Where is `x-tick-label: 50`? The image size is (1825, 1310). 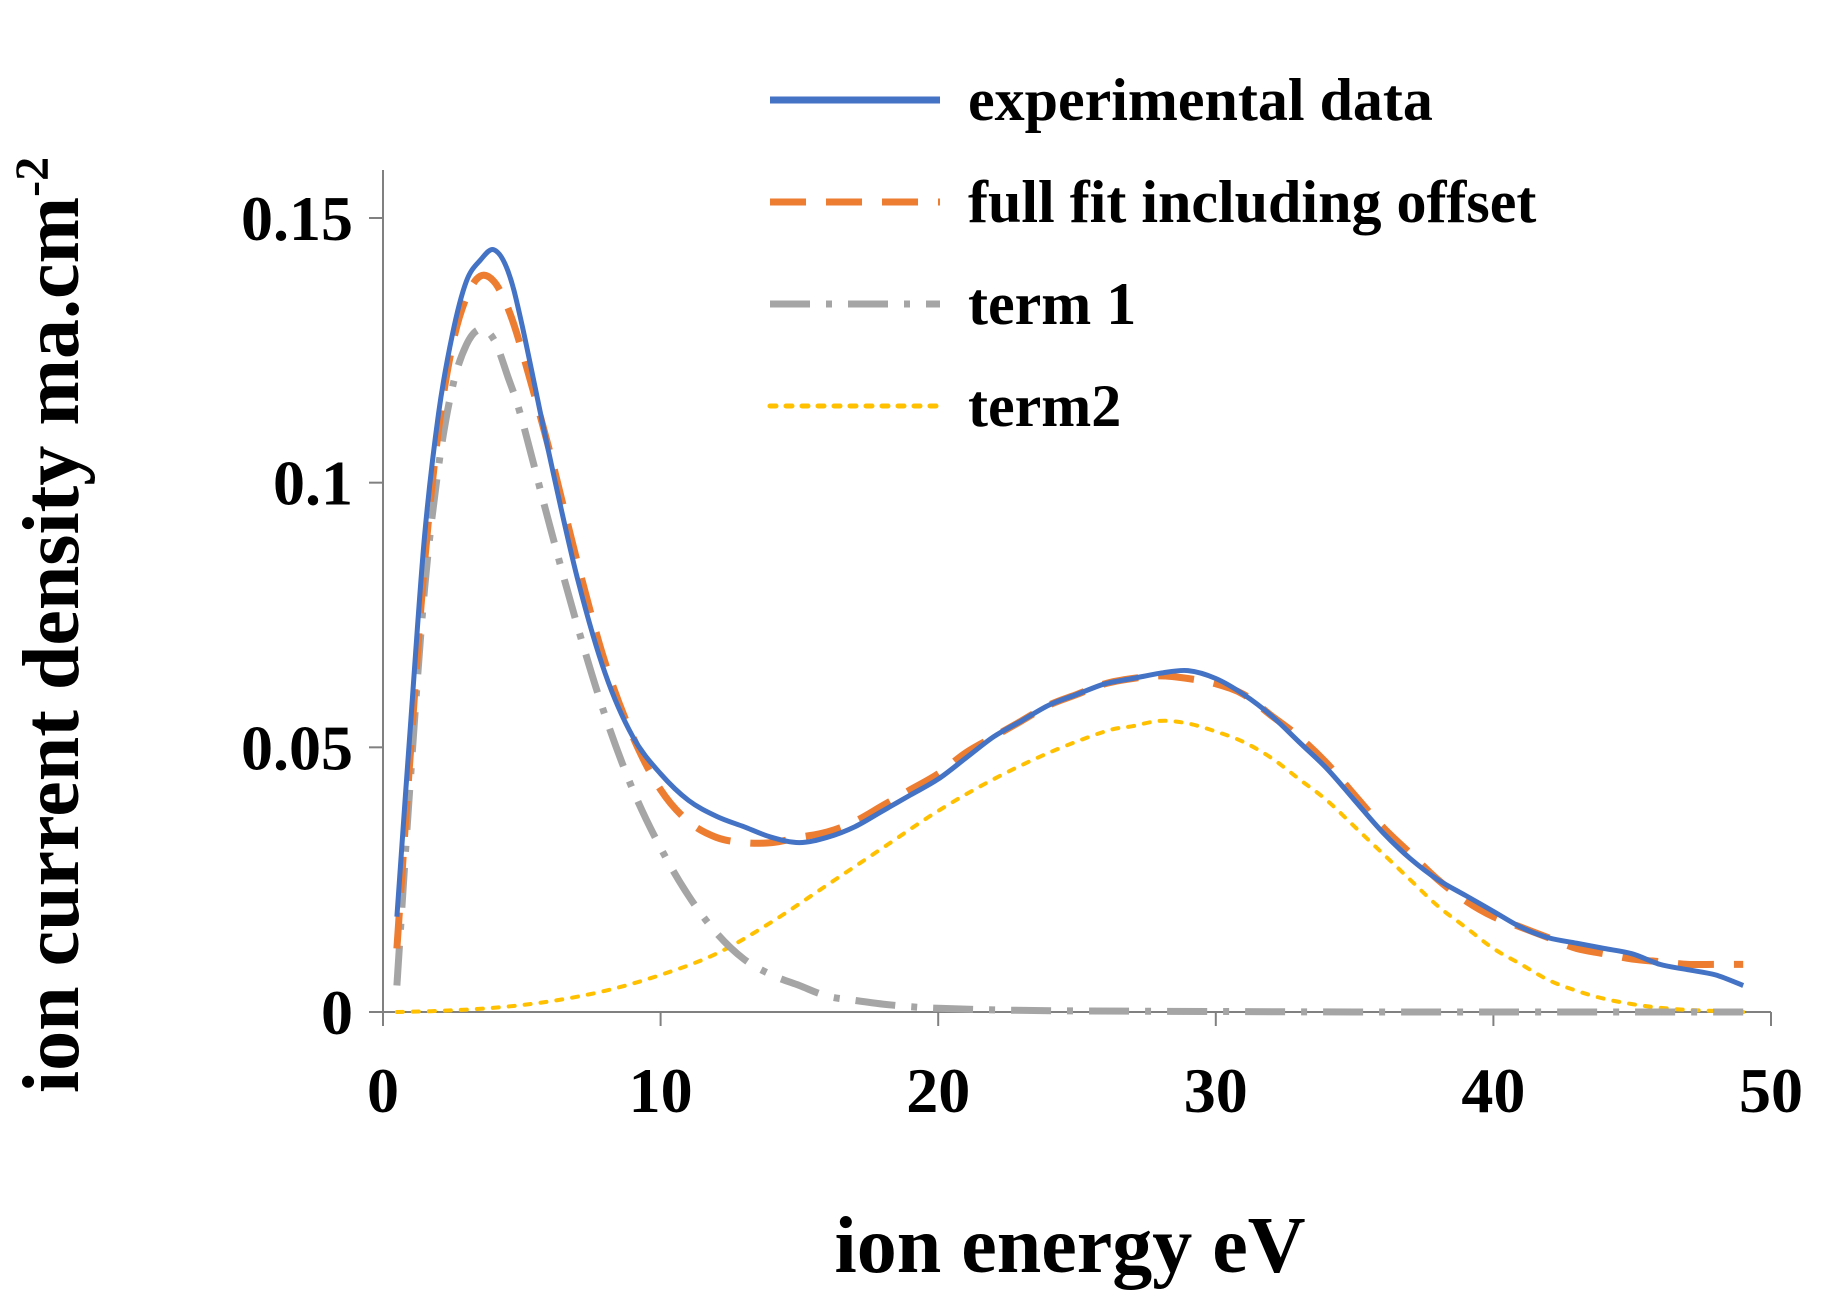 x-tick-label: 50 is located at coordinates (1771, 1090).